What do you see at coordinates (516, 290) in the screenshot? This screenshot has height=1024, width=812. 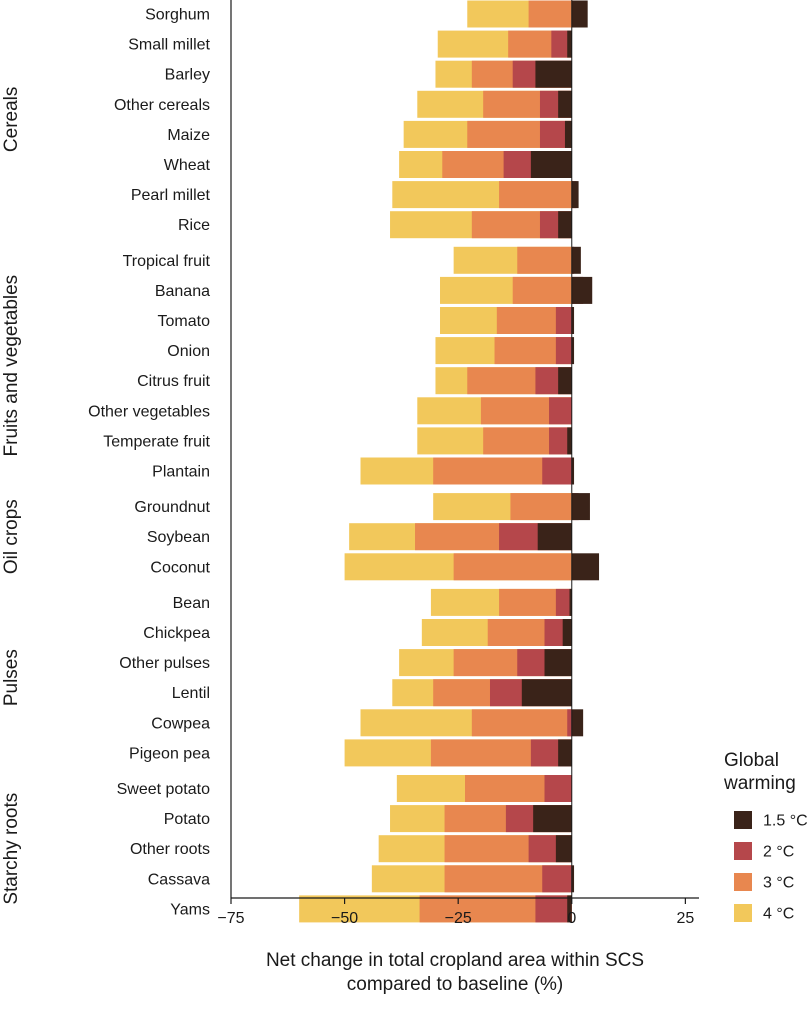 I see `bar-row-banana` at bounding box center [516, 290].